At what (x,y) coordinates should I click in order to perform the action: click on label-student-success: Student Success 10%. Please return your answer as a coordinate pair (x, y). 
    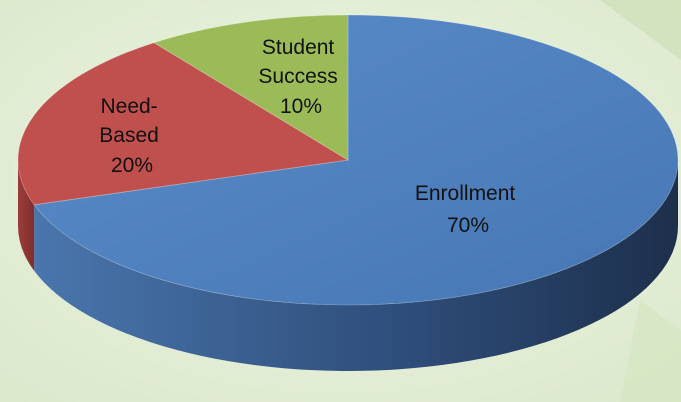
    Looking at the image, I should click on (300, 77).